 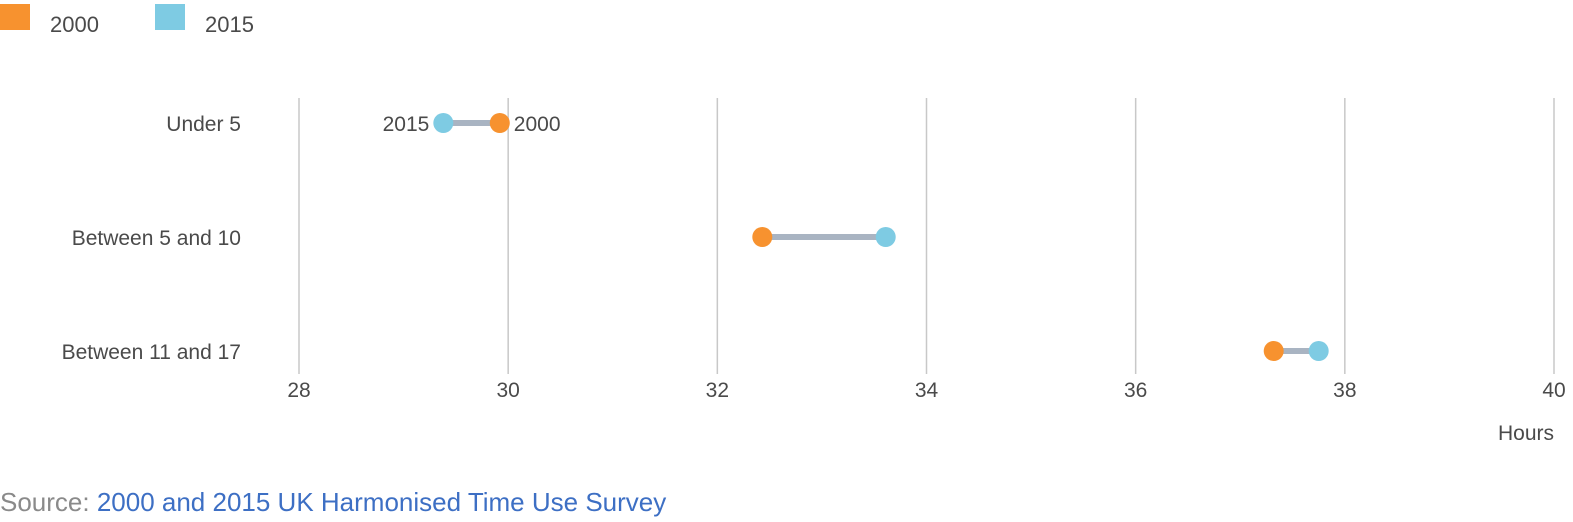 I want to click on x-tick-label-34: 34, so click(x=927, y=390).